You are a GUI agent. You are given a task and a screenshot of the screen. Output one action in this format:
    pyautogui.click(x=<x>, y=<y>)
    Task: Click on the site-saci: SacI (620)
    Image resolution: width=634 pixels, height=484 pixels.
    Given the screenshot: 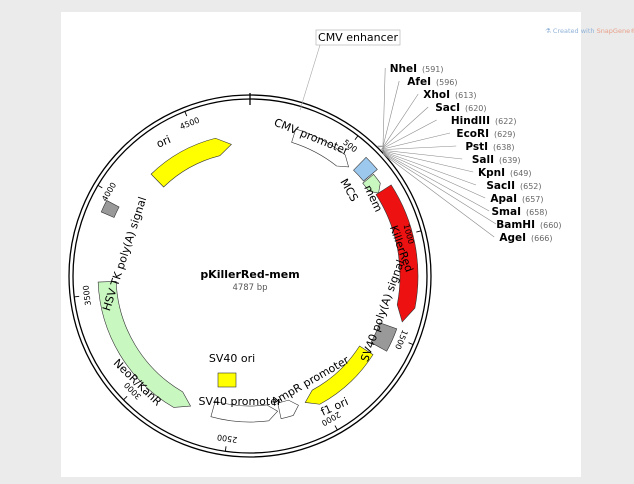 What is the action you would take?
    pyautogui.click(x=460, y=108)
    